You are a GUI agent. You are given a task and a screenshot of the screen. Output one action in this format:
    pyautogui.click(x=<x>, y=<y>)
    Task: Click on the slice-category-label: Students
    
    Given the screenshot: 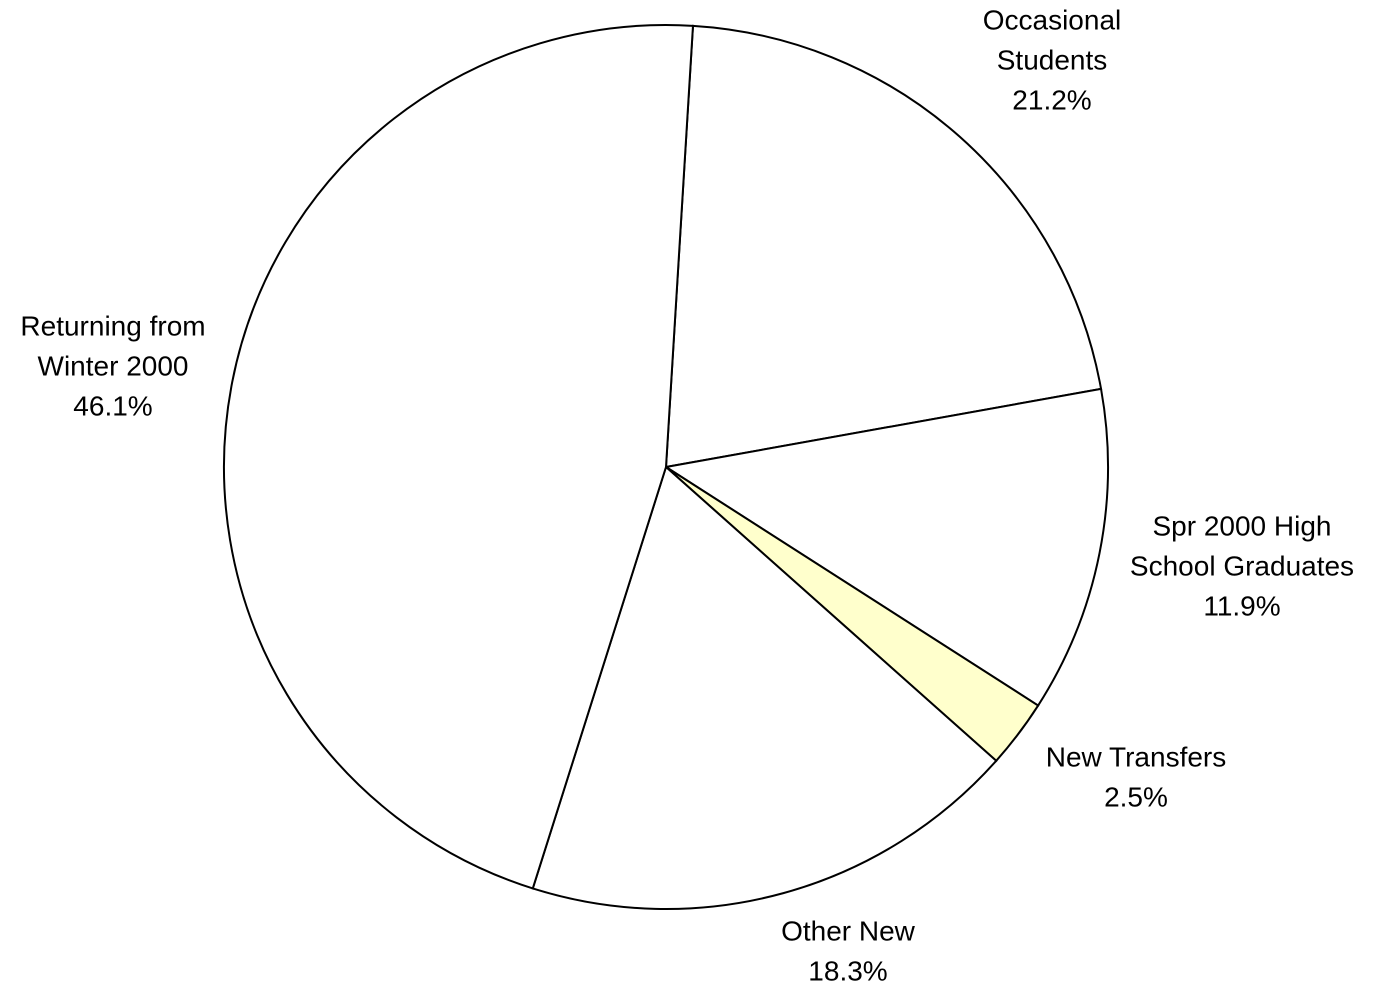 What is the action you would take?
    pyautogui.click(x=1052, y=60)
    